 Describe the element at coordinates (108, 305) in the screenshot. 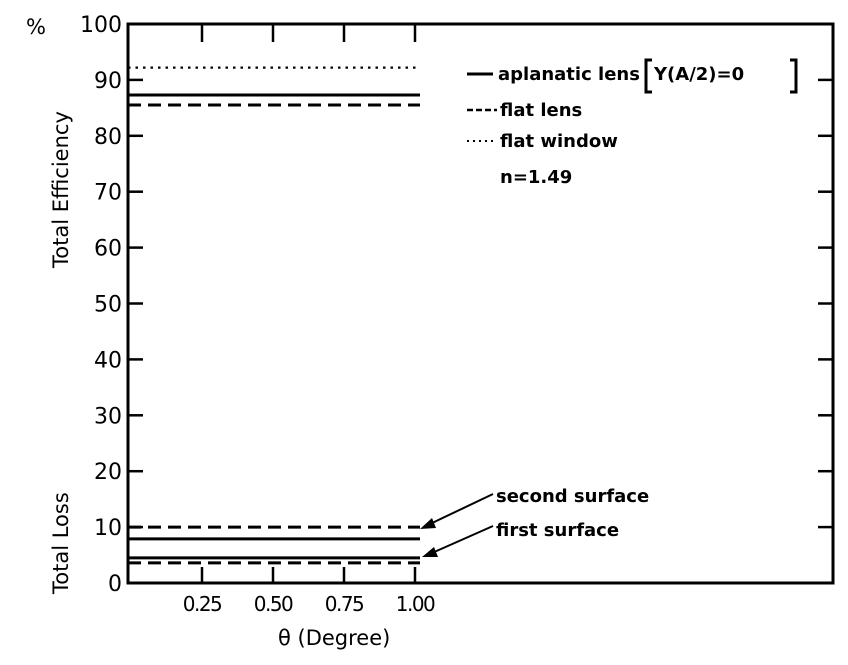

I see `y-tick-label: 50` at that location.